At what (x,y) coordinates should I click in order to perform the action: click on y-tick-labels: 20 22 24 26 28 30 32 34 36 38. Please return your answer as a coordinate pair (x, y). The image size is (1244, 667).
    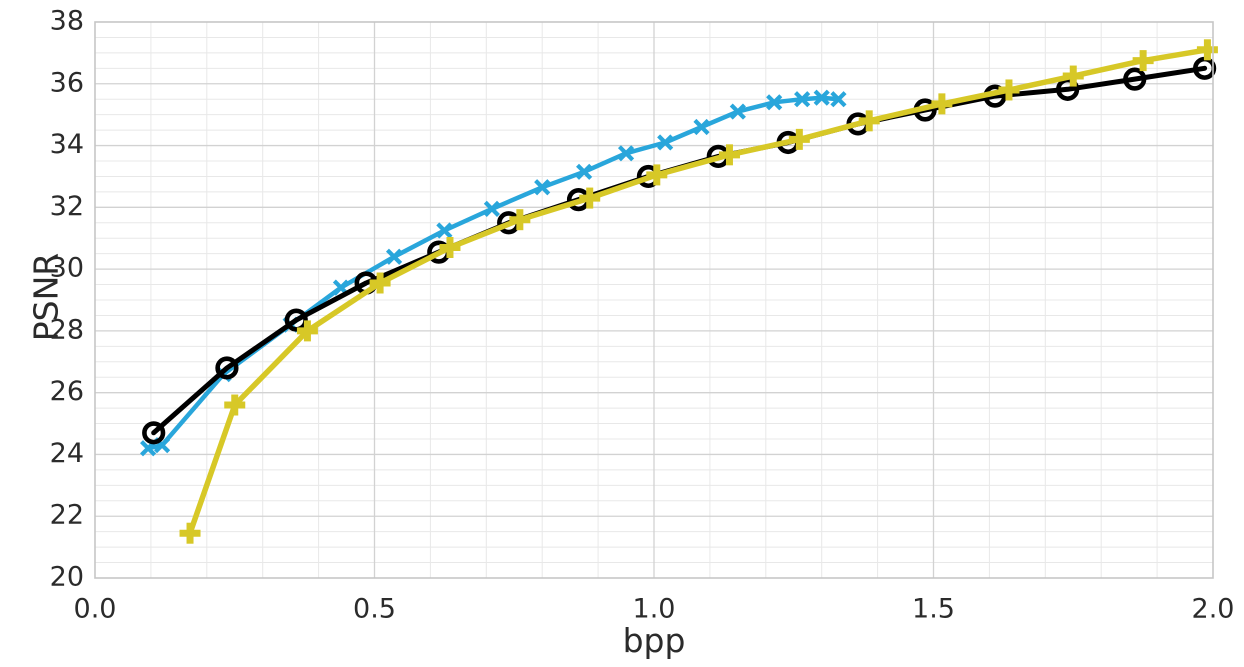
    Looking at the image, I should click on (67, 299).